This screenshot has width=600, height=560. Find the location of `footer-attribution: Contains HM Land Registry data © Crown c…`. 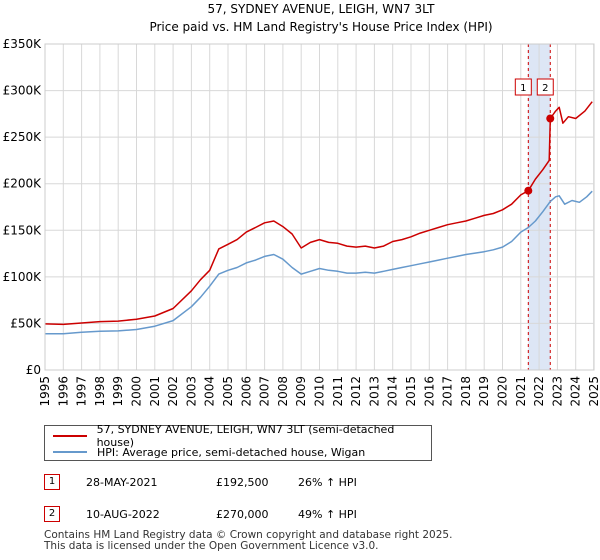

footer-attribution: Contains HM Land Registry data © Crown c… is located at coordinates (248, 541).